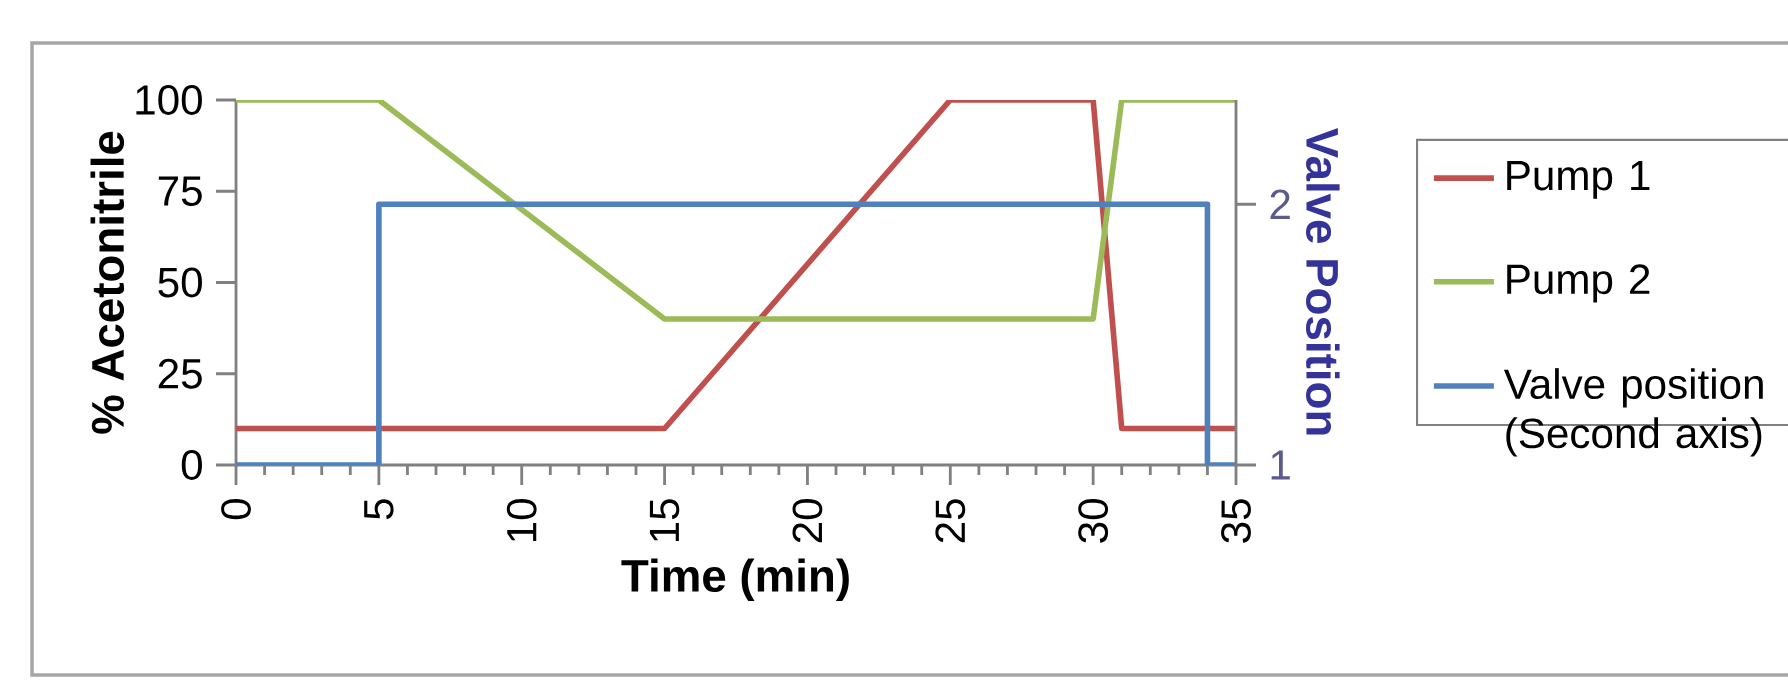  I want to click on y-tick-label: 50, so click(180, 282).